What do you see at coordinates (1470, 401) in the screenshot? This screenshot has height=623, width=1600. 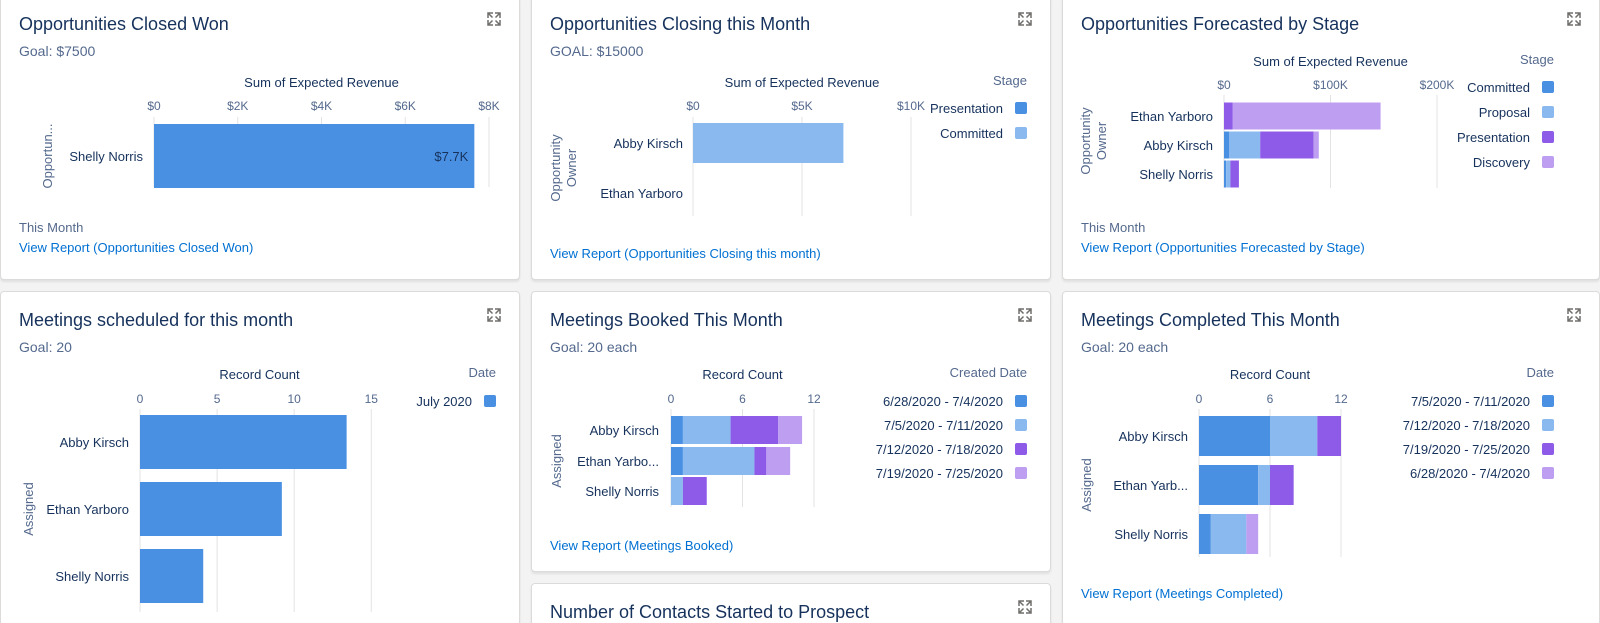 I see `legend-label: 7/5/2020 - 7/11/2020` at bounding box center [1470, 401].